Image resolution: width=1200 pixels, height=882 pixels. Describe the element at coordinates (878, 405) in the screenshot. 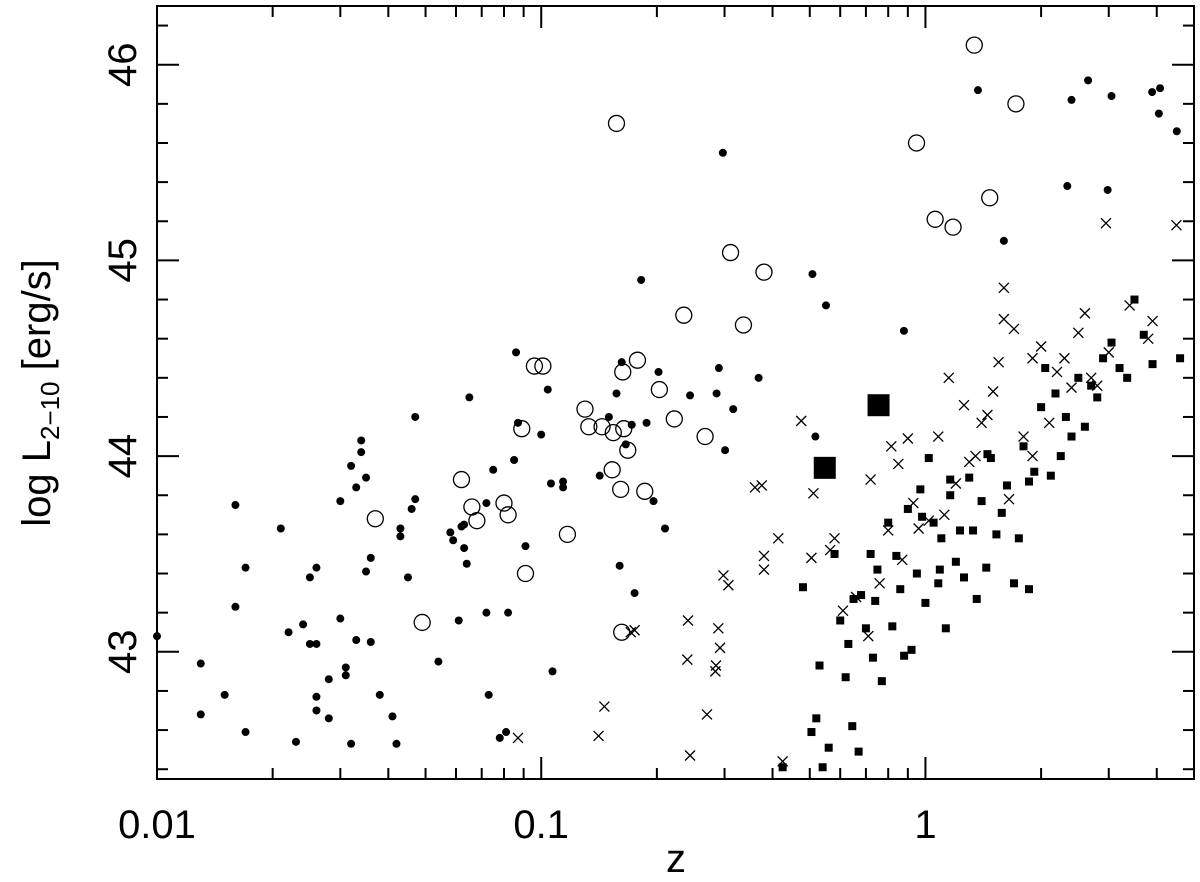

I see `point-large-filled-square` at that location.